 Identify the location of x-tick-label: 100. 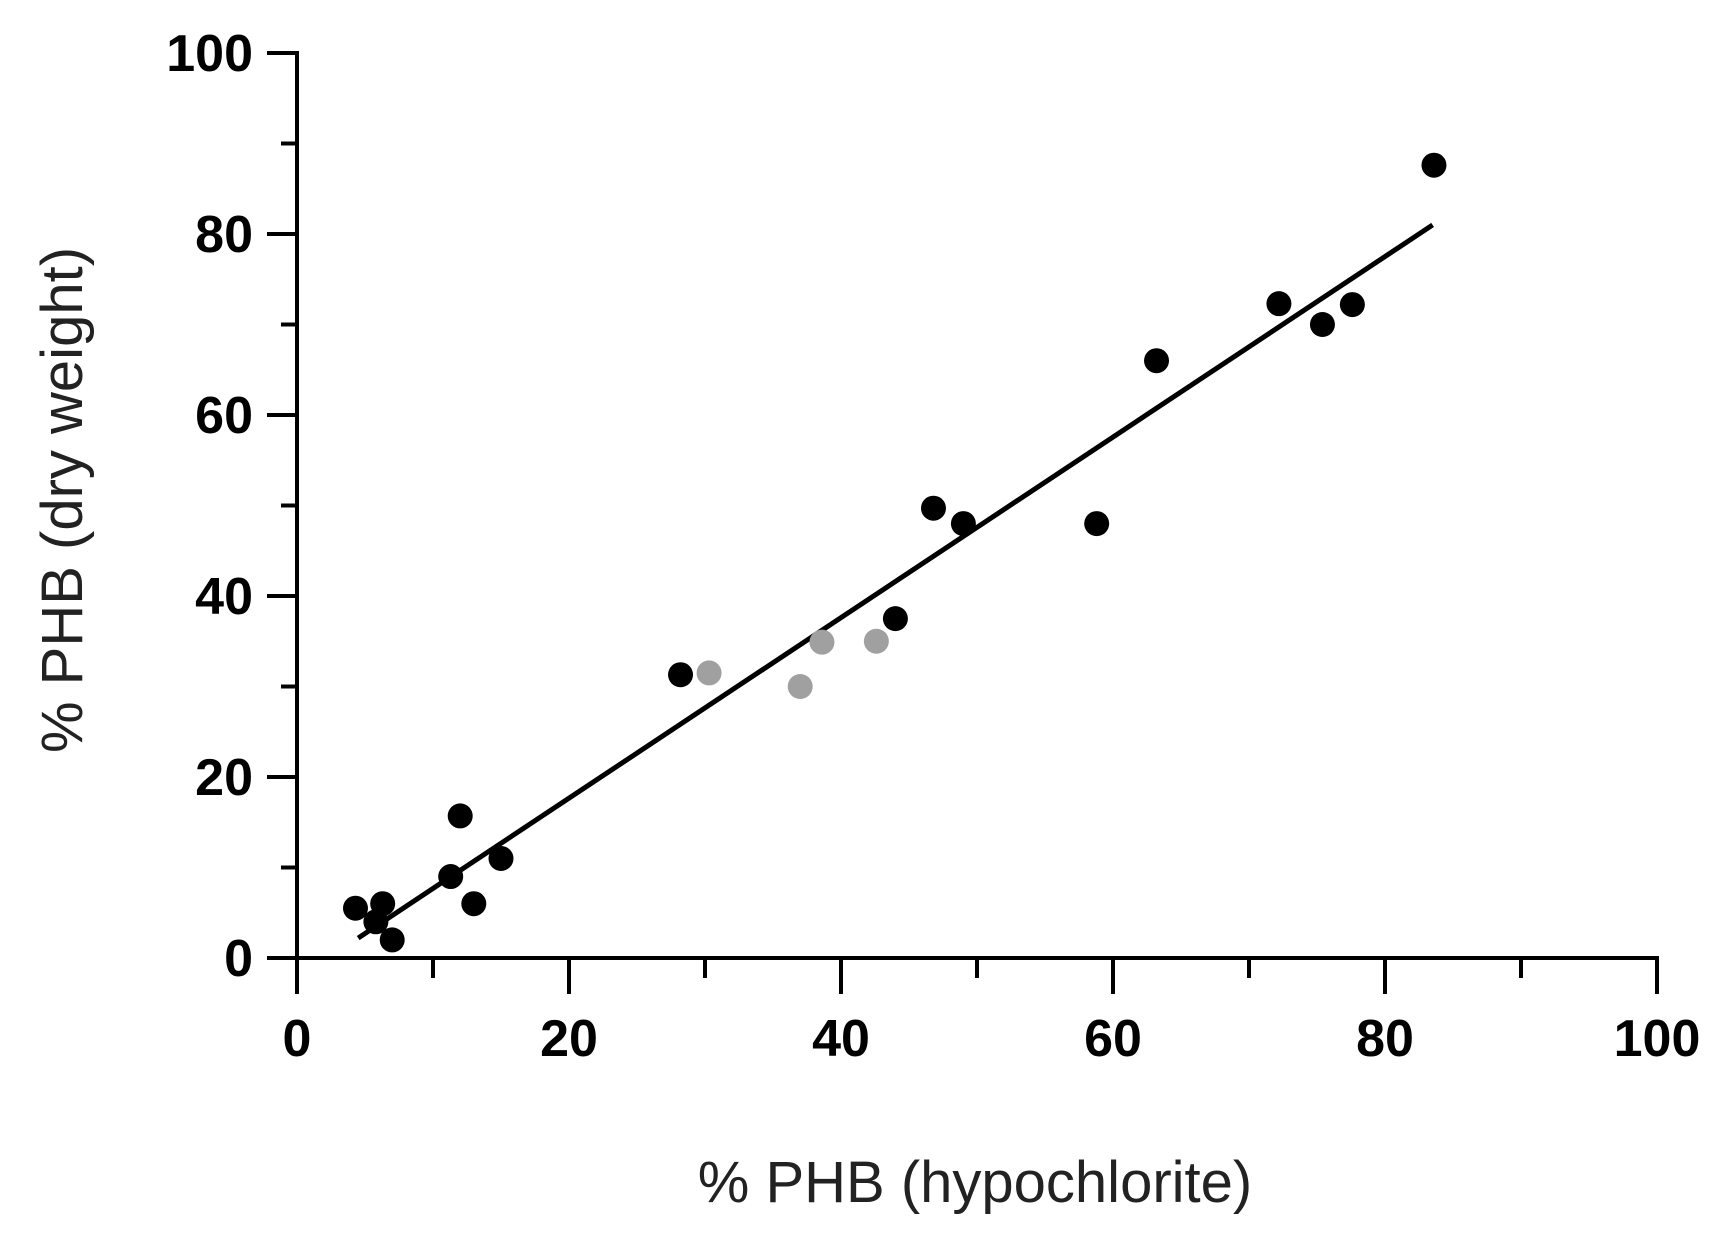
(1657, 1039).